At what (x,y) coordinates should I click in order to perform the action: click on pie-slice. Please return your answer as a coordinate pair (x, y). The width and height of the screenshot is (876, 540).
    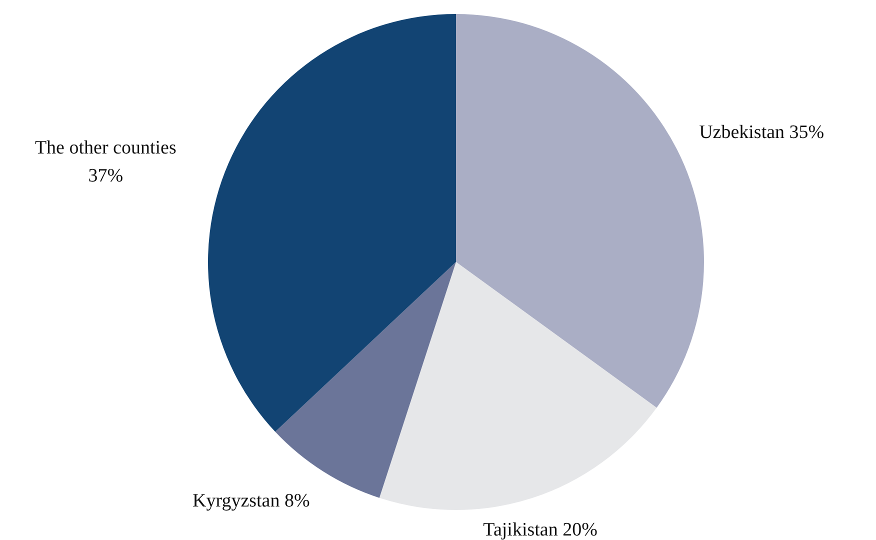
    Looking at the image, I should click on (518, 386).